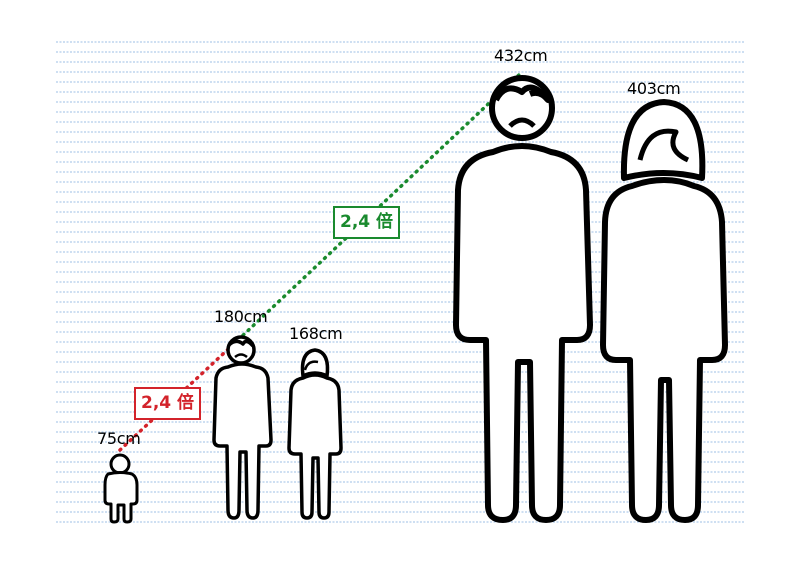 The width and height of the screenshot is (800, 566). Describe the element at coordinates (119, 438) in the screenshot. I see `height-label-child: 75cm` at that location.